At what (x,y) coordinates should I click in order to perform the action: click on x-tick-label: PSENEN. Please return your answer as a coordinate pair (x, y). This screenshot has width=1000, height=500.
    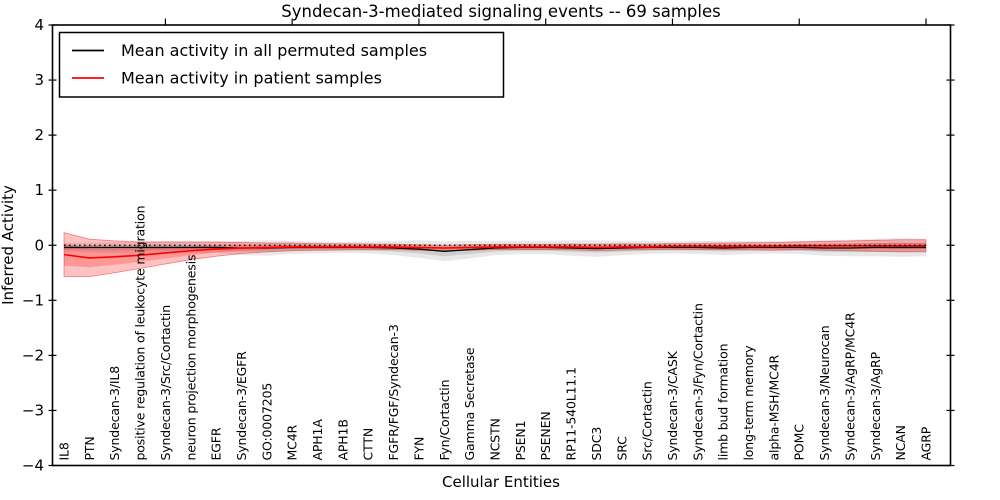
    Looking at the image, I should click on (545, 435).